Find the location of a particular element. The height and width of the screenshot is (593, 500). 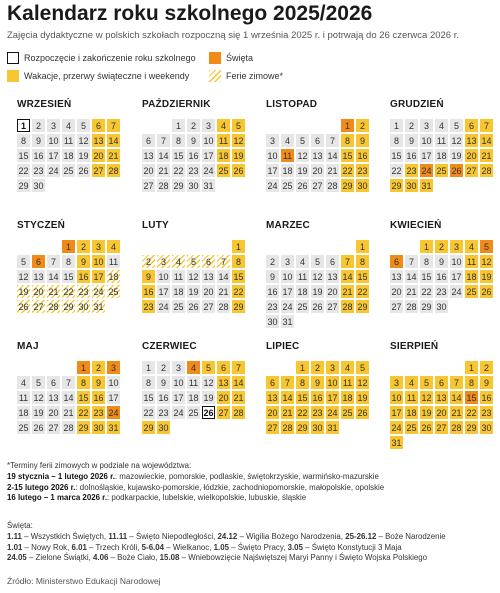

day-cell: 25 is located at coordinates (68, 170).